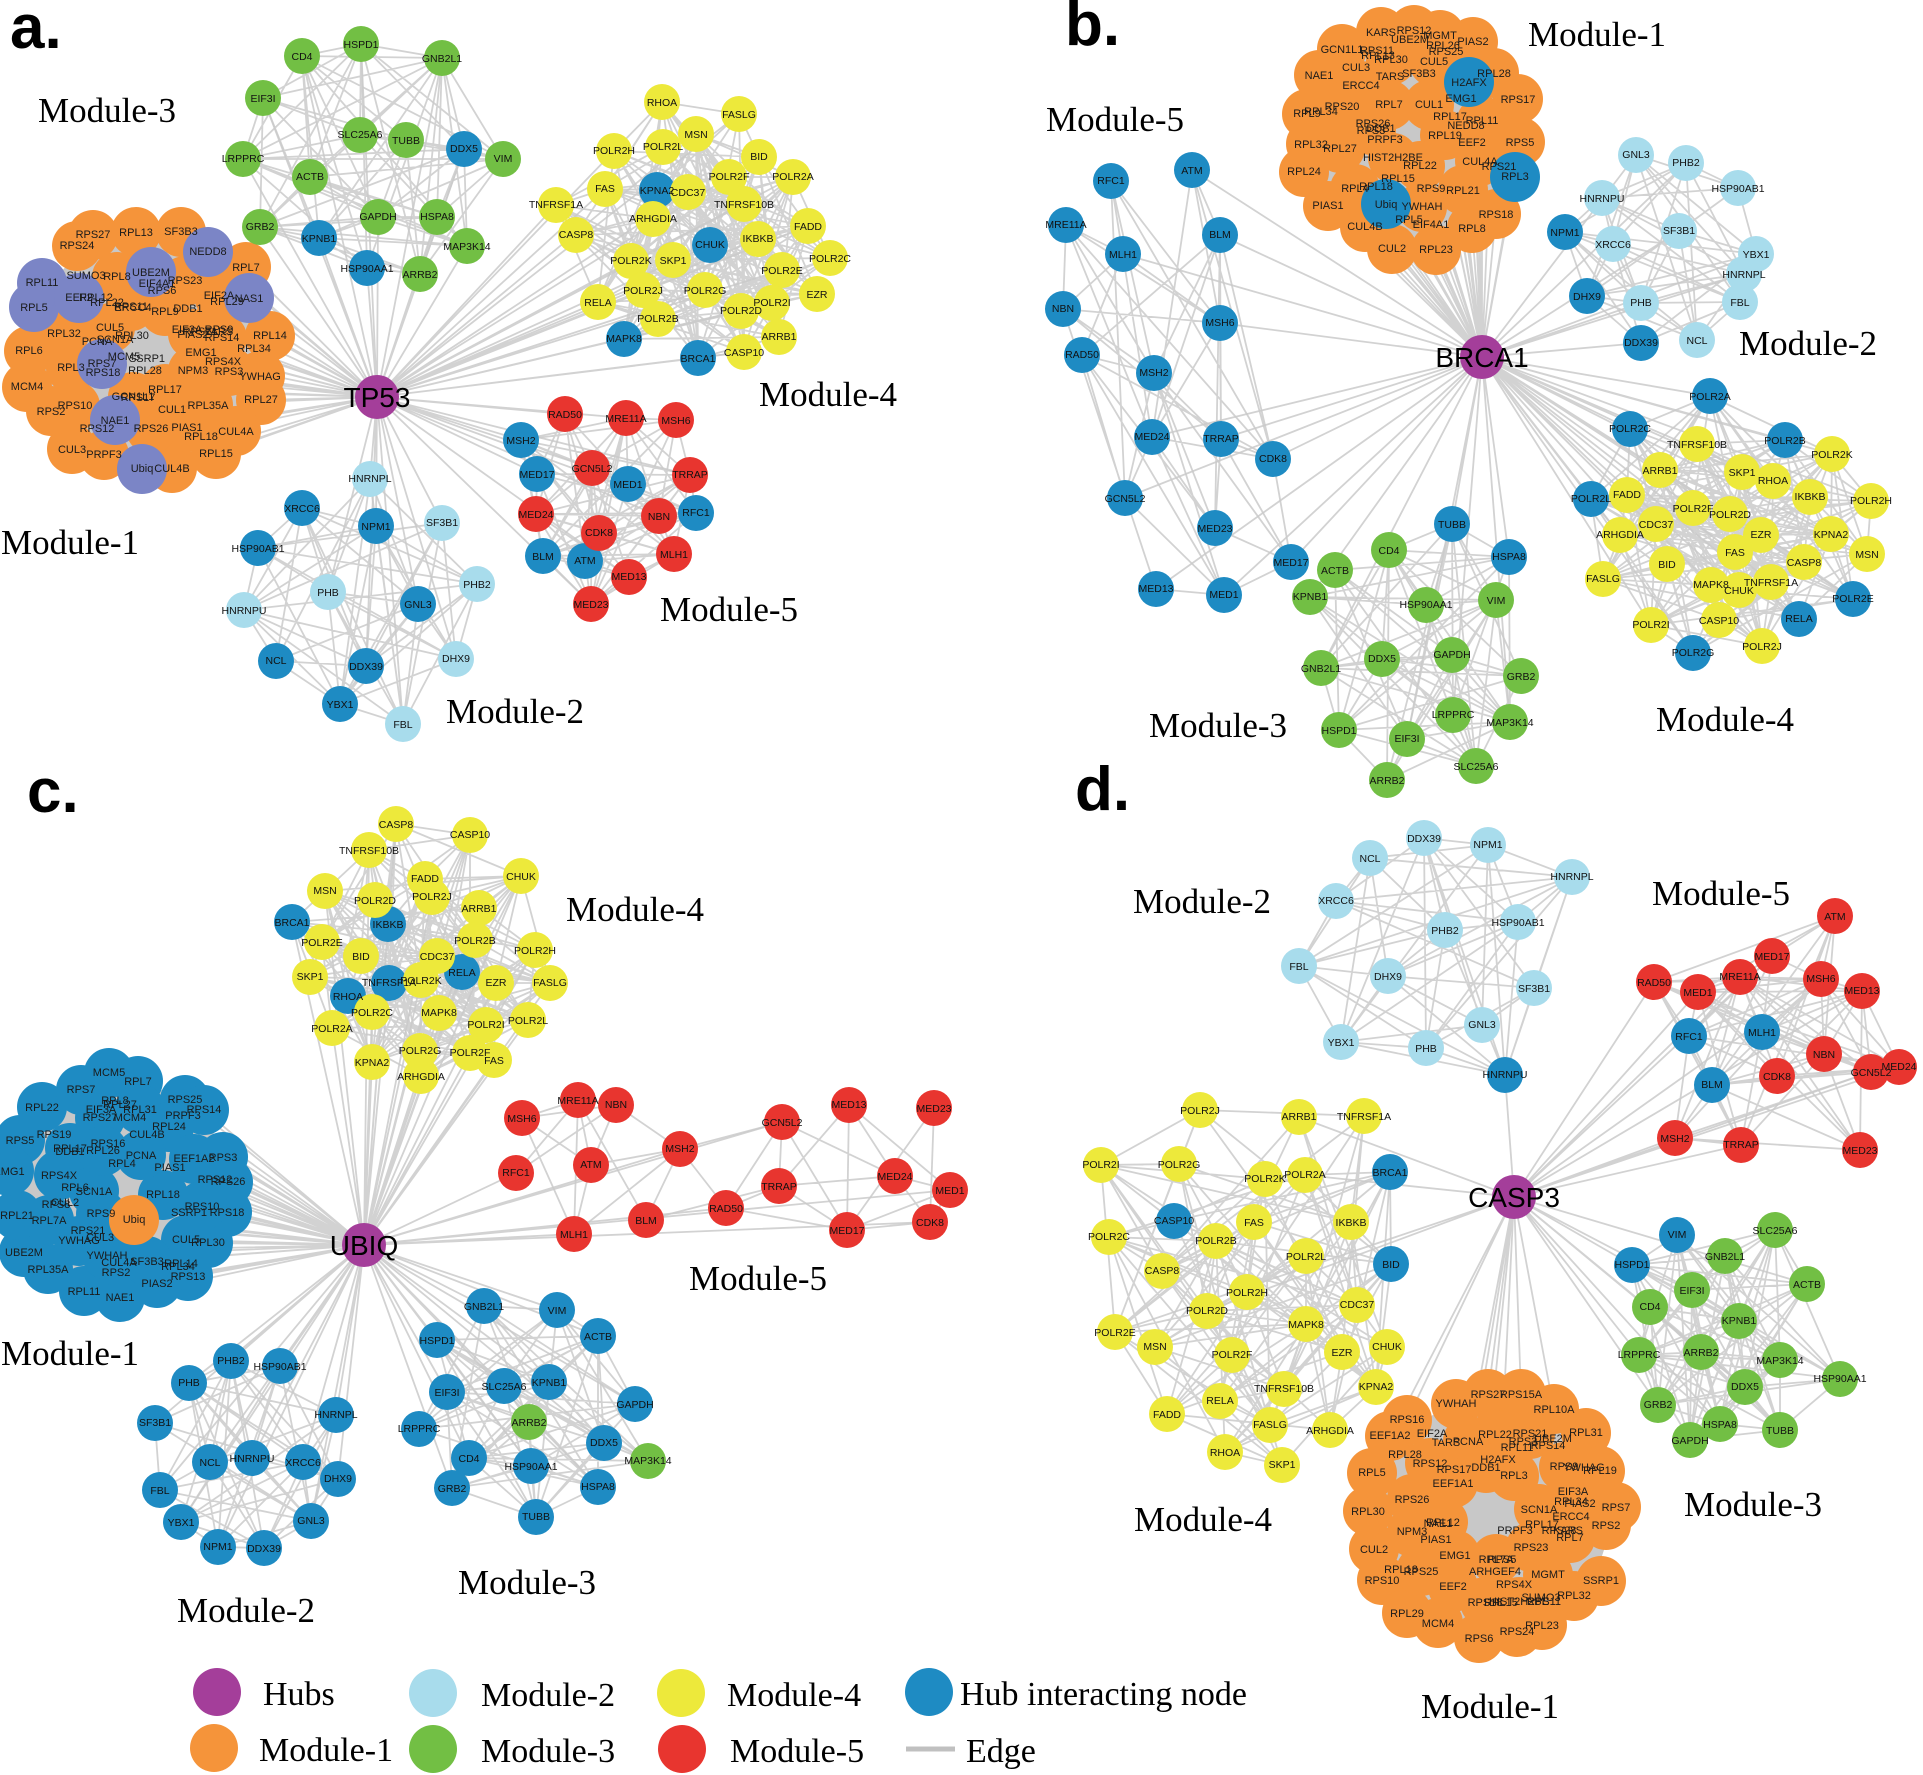 This screenshot has width=1923, height=1775. I want to click on svg-text: RPS3, so click(223, 1158).